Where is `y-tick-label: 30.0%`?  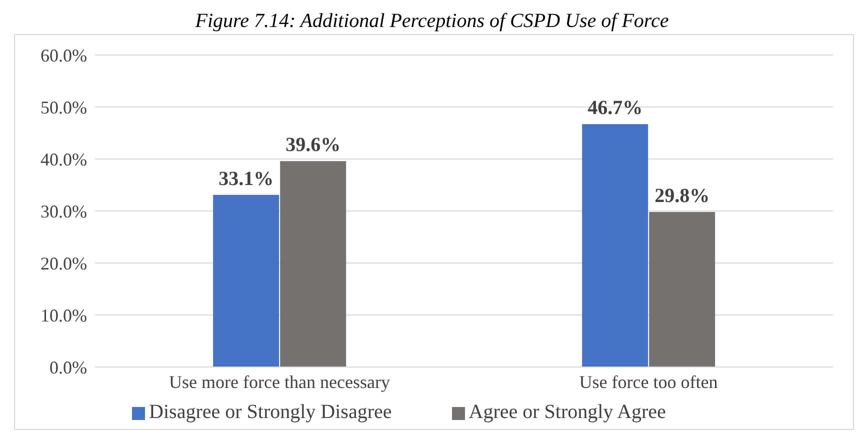 y-tick-label: 30.0% is located at coordinates (63, 211).